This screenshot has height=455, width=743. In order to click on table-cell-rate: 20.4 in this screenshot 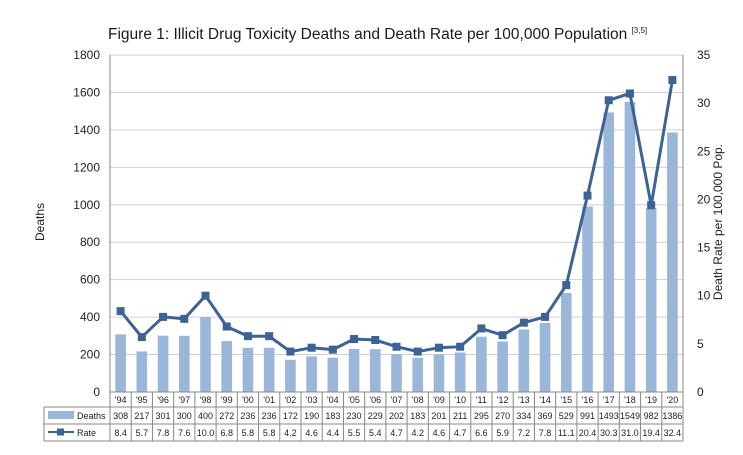, I will do `click(588, 433)`.